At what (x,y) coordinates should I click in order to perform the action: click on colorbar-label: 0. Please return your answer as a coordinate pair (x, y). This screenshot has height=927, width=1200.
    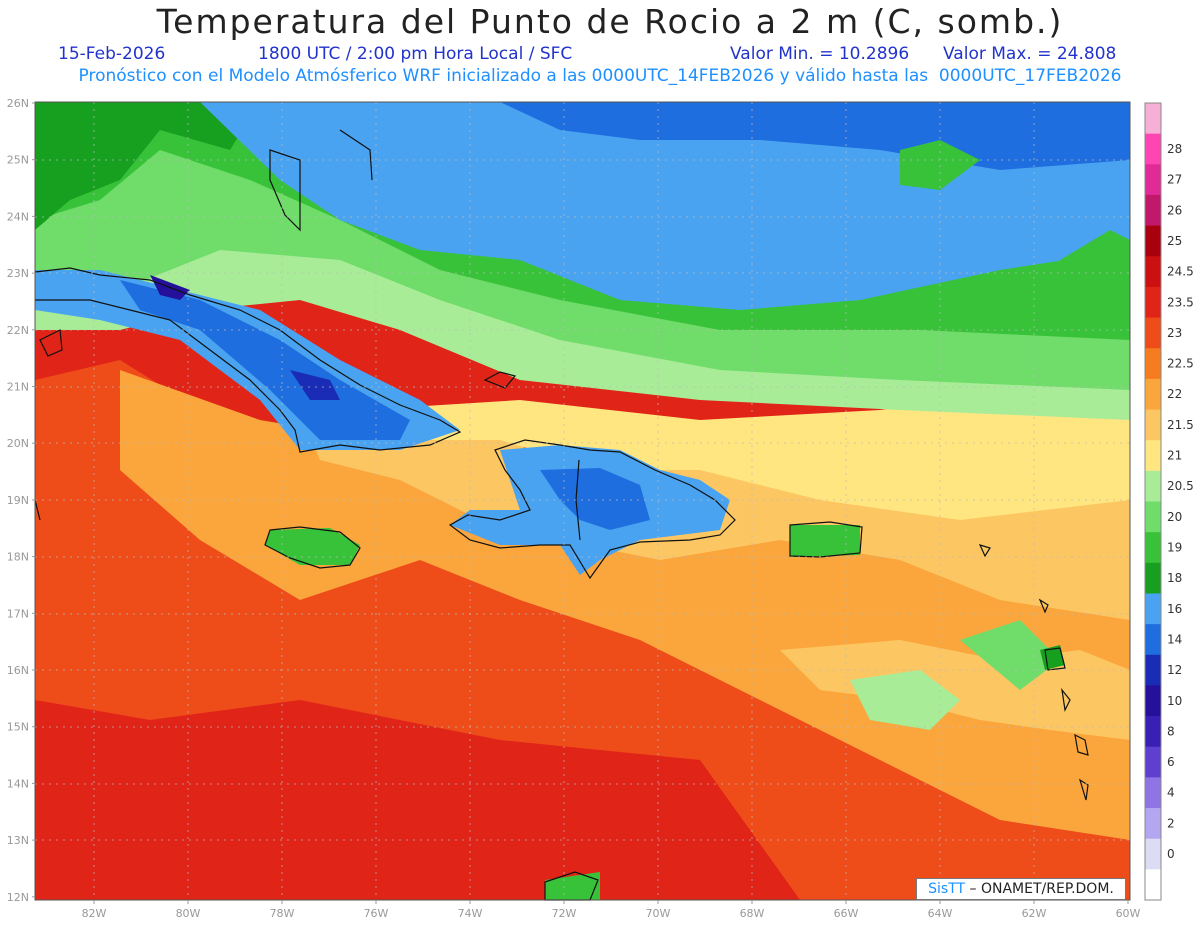
    Looking at the image, I should click on (1171, 854).